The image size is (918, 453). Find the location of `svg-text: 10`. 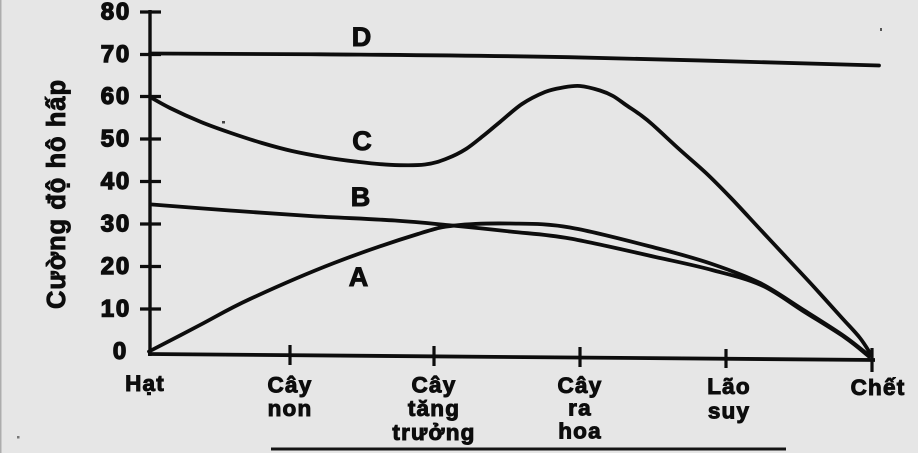

svg-text: 10 is located at coordinates (116, 309).